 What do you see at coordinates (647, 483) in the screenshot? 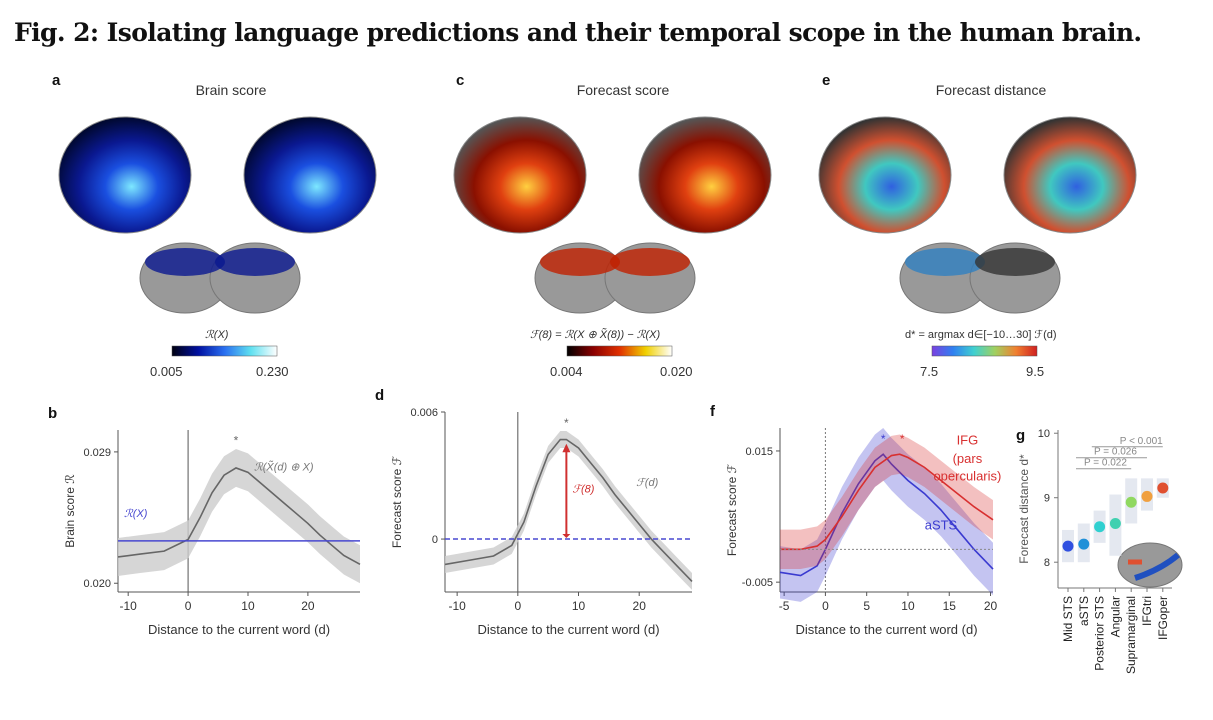
I see `series-label: ℱ(d)` at bounding box center [647, 483].